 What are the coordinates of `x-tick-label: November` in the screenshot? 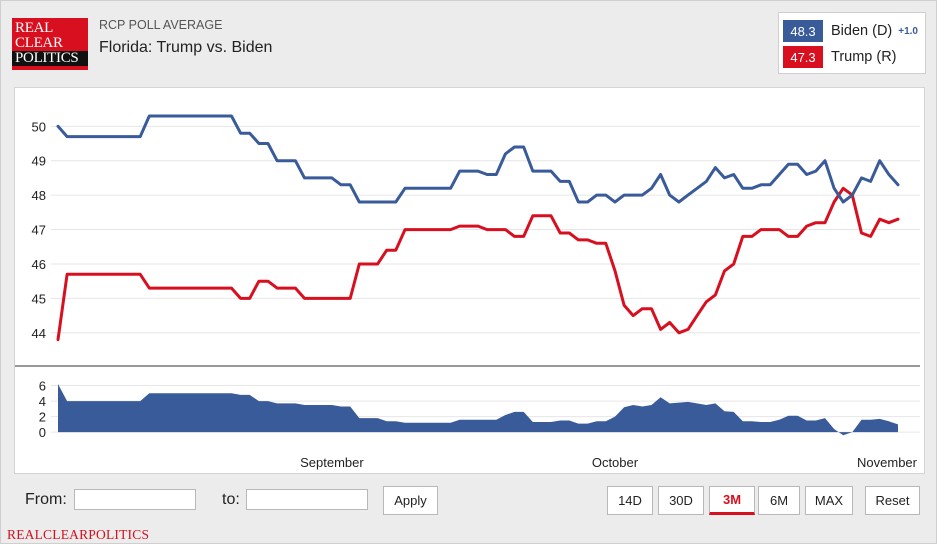 It's located at (887, 462).